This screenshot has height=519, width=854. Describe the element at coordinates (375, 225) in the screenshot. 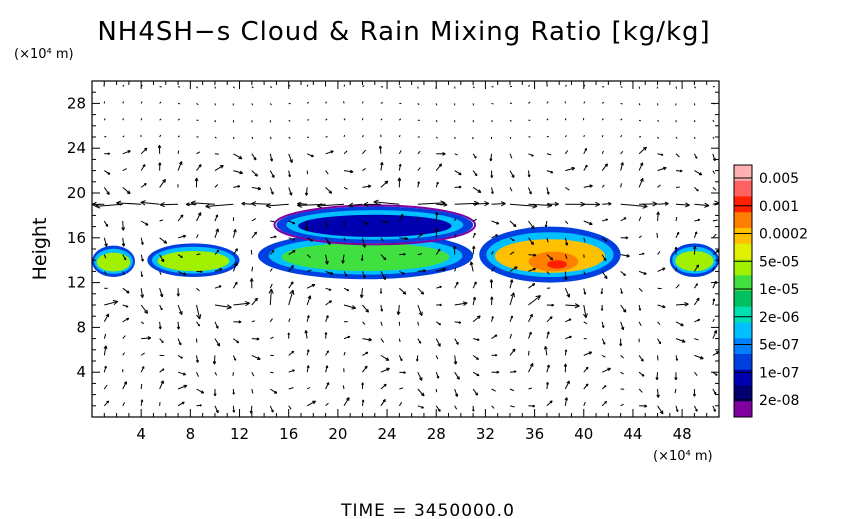

I see `region-edge` at that location.